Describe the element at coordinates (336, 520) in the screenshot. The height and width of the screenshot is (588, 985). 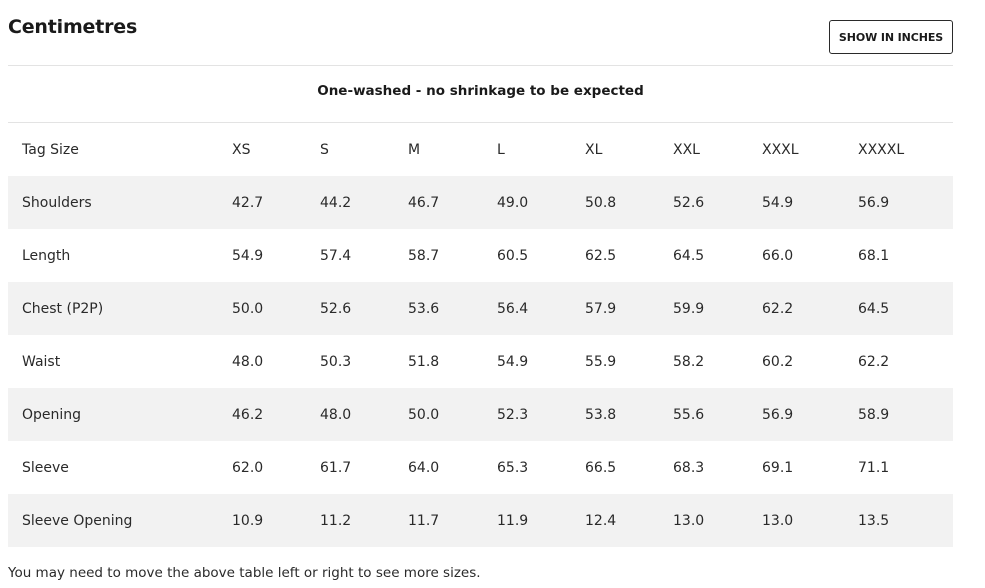
I see `table-cell: 11.2` at that location.